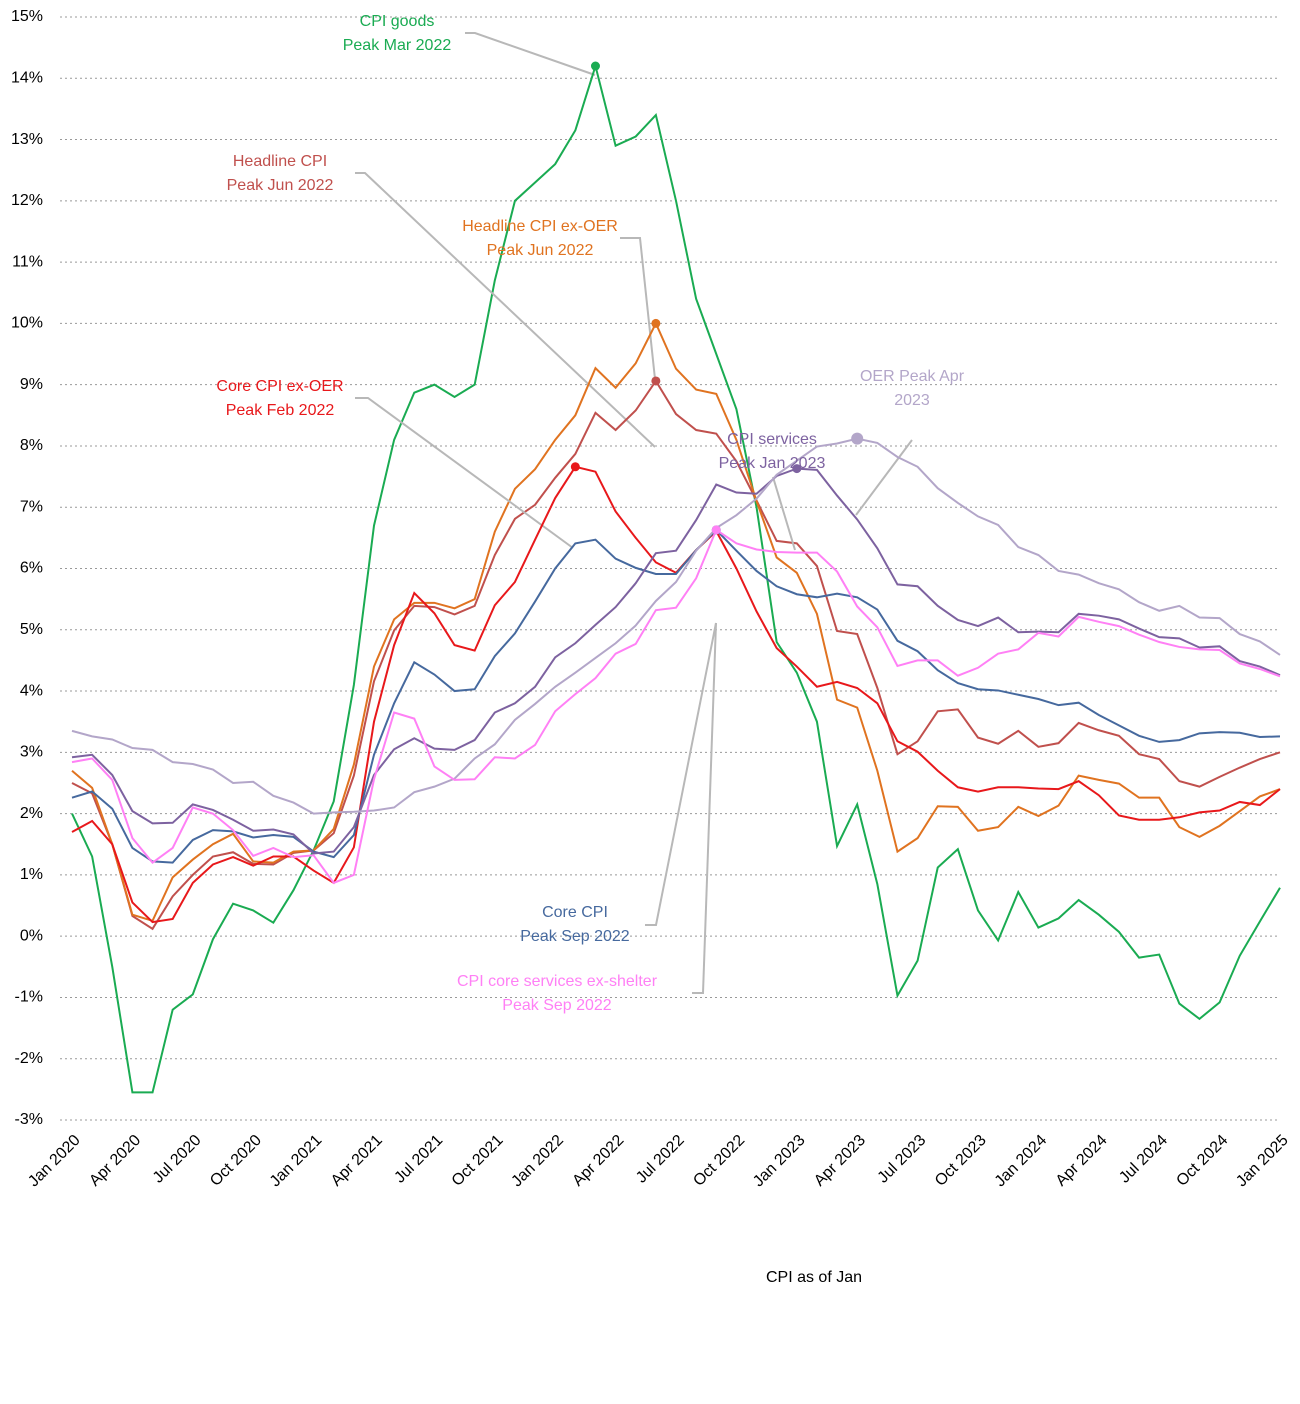 Image resolution: width=1300 pixels, height=1404 pixels. What do you see at coordinates (27, 261) in the screenshot?
I see `y-tick-label: 11%` at bounding box center [27, 261].